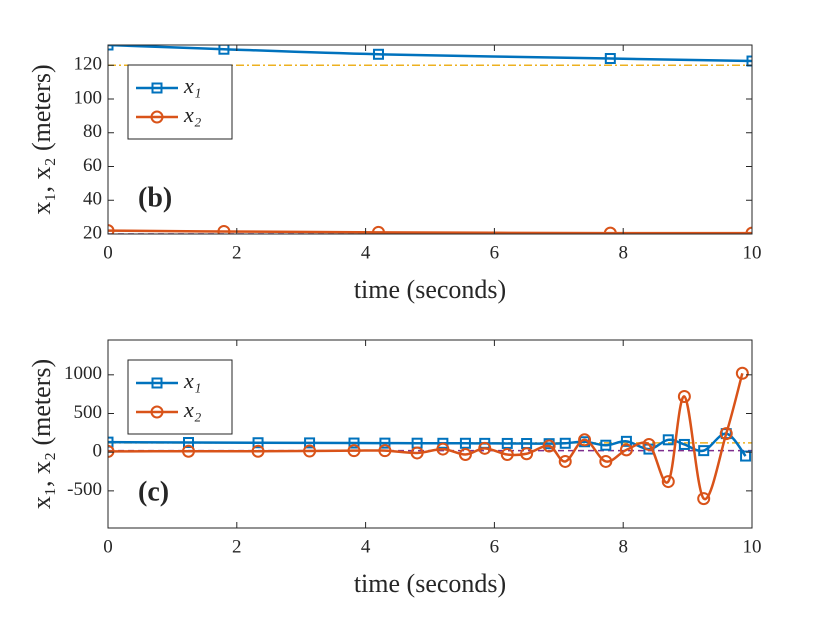 Image resolution: width=830 pixels, height=623 pixels. I want to click on y-tick-label: 60, so click(92, 165).